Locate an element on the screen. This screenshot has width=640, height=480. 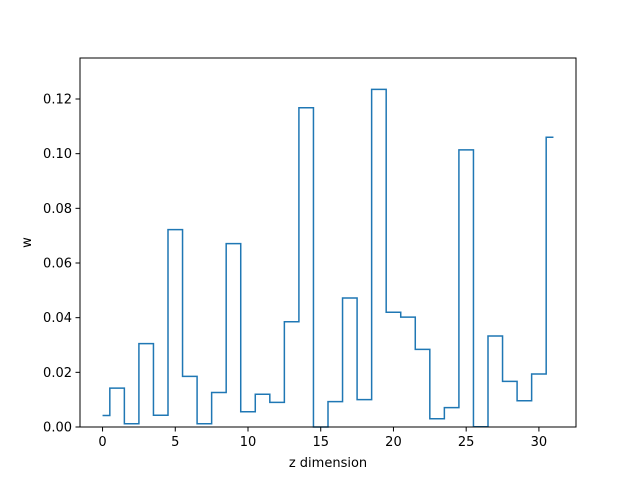
x-tick-label: 10 is located at coordinates (248, 442).